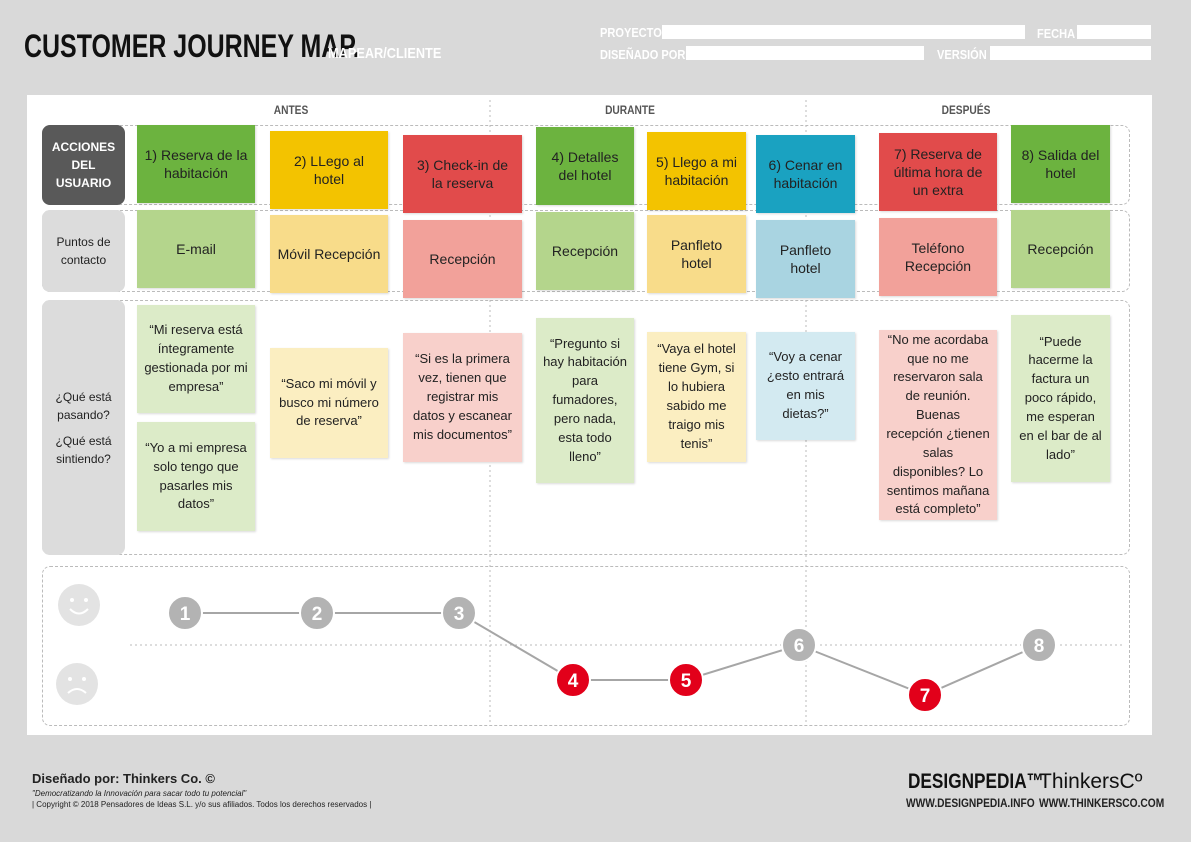 This screenshot has height=842, width=1191. I want to click on row-label: Puntos de contacto, so click(83, 251).